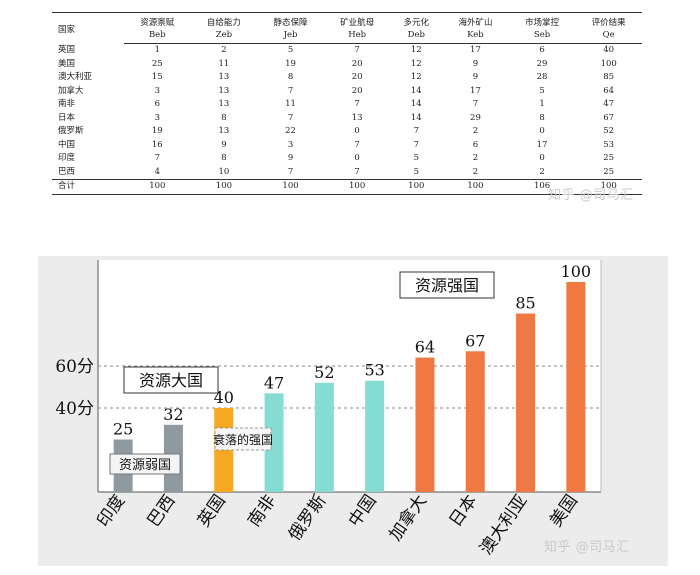  What do you see at coordinates (609, 50) in the screenshot?
I see `value-cell: 40` at bounding box center [609, 50].